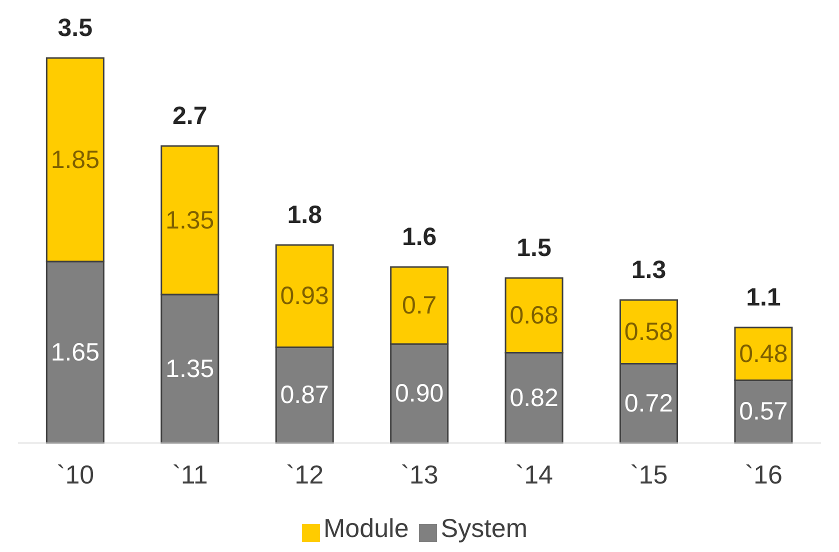 This screenshot has height=552, width=839. What do you see at coordinates (534, 248) in the screenshot?
I see `total-label: 1.5` at bounding box center [534, 248].